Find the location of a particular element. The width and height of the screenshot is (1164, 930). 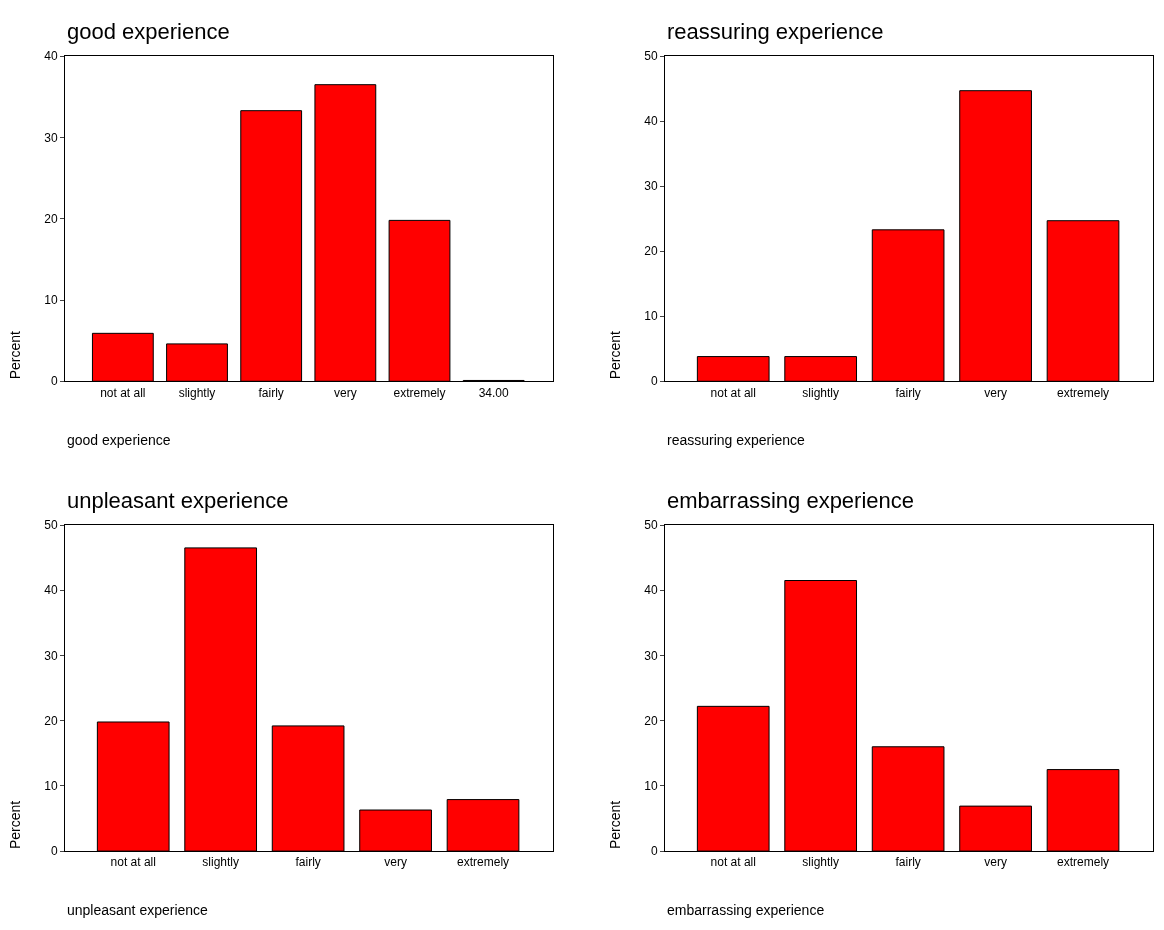

x-tick-label: 34.00 is located at coordinates (494, 392).